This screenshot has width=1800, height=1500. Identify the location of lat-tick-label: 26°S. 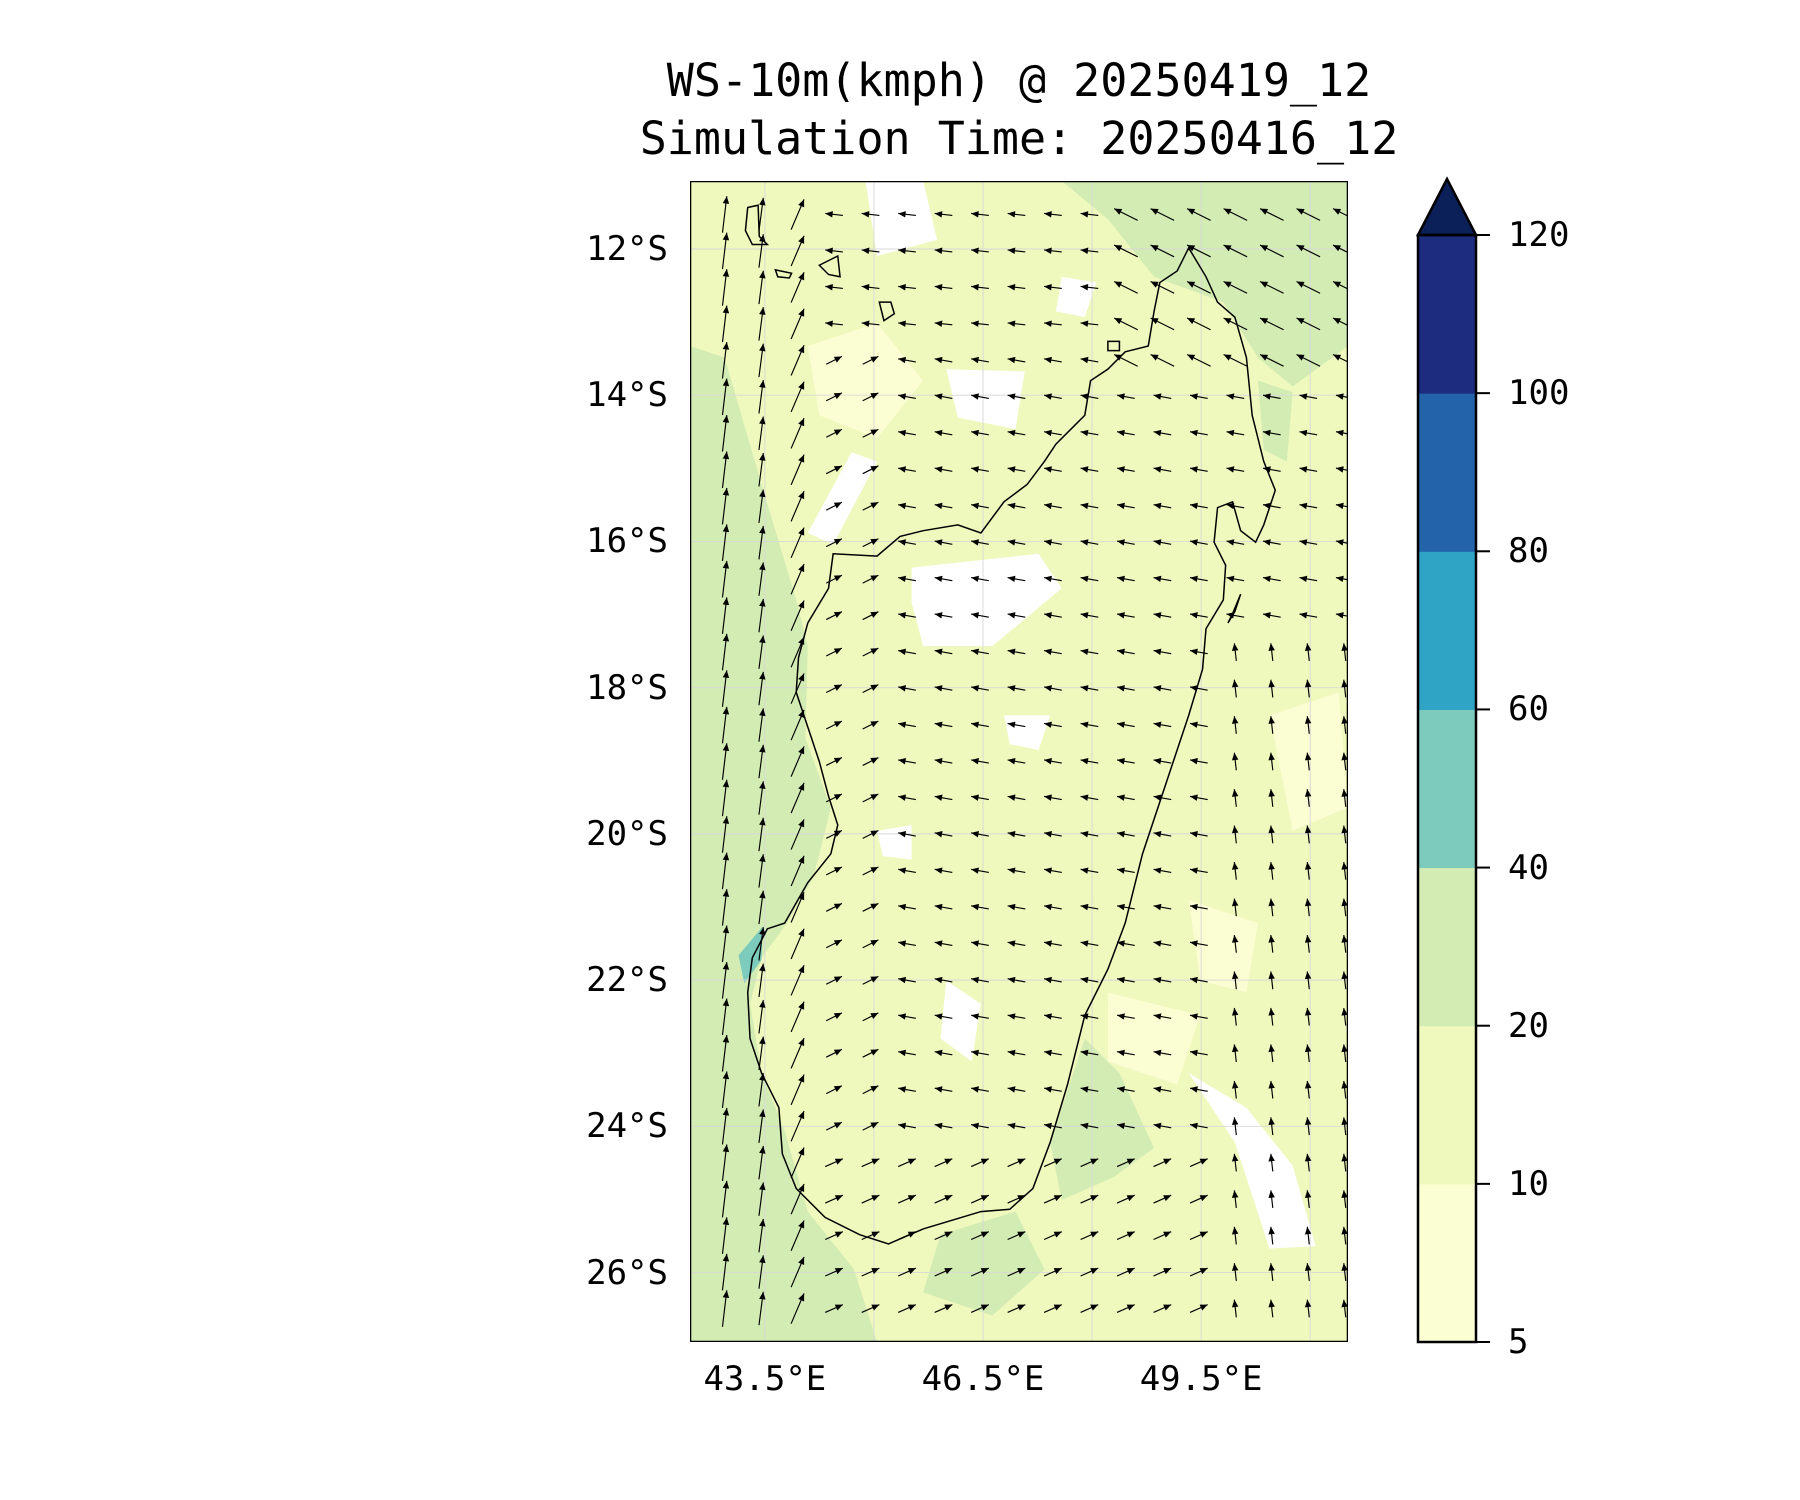
(627, 1272).